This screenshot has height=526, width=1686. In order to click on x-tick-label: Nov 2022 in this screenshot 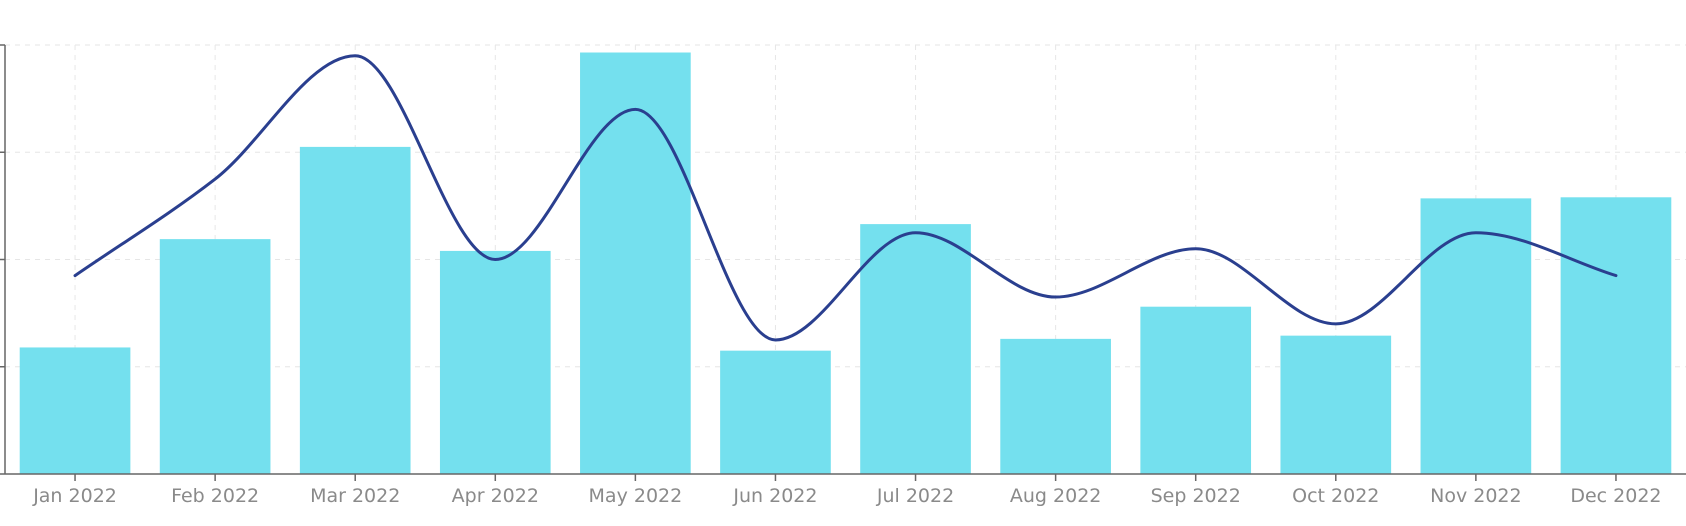, I will do `click(1475, 496)`.